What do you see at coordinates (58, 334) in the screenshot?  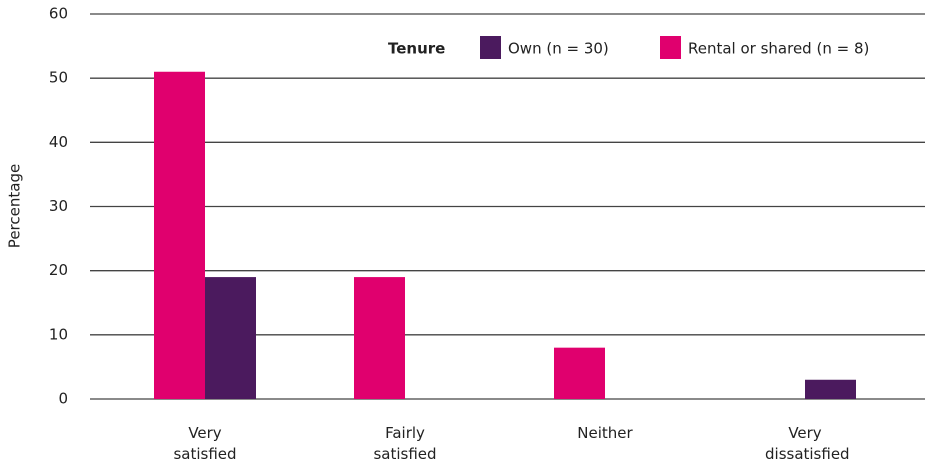 I see `y-tick-label: 10` at bounding box center [58, 334].